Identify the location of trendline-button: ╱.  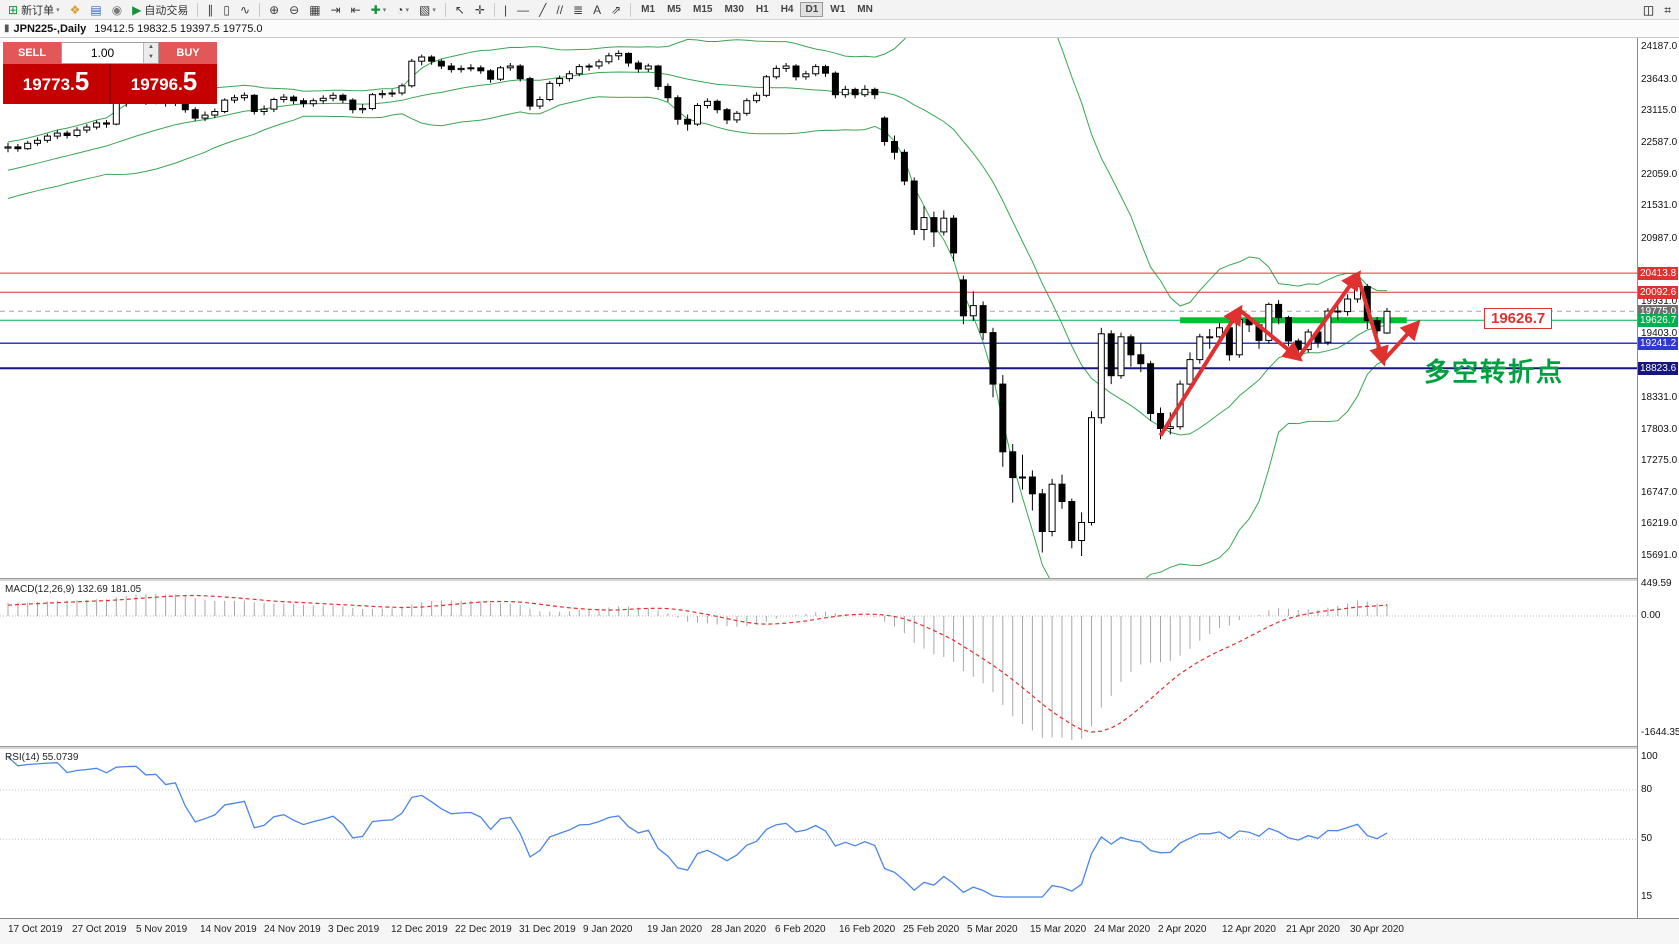
(542, 10).